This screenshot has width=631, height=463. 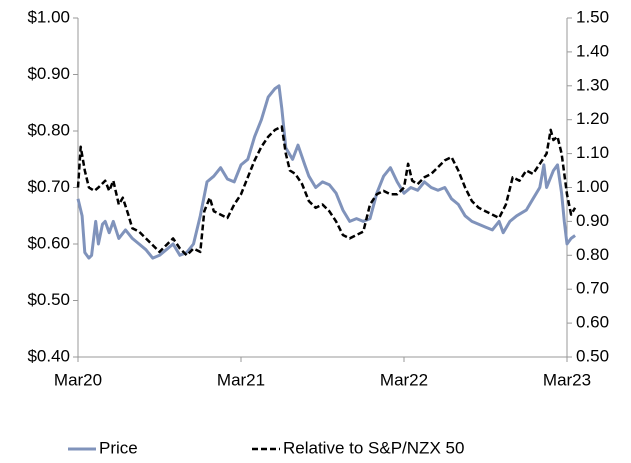 What do you see at coordinates (592, 118) in the screenshot?
I see `y2-tick-label: 1.20` at bounding box center [592, 118].